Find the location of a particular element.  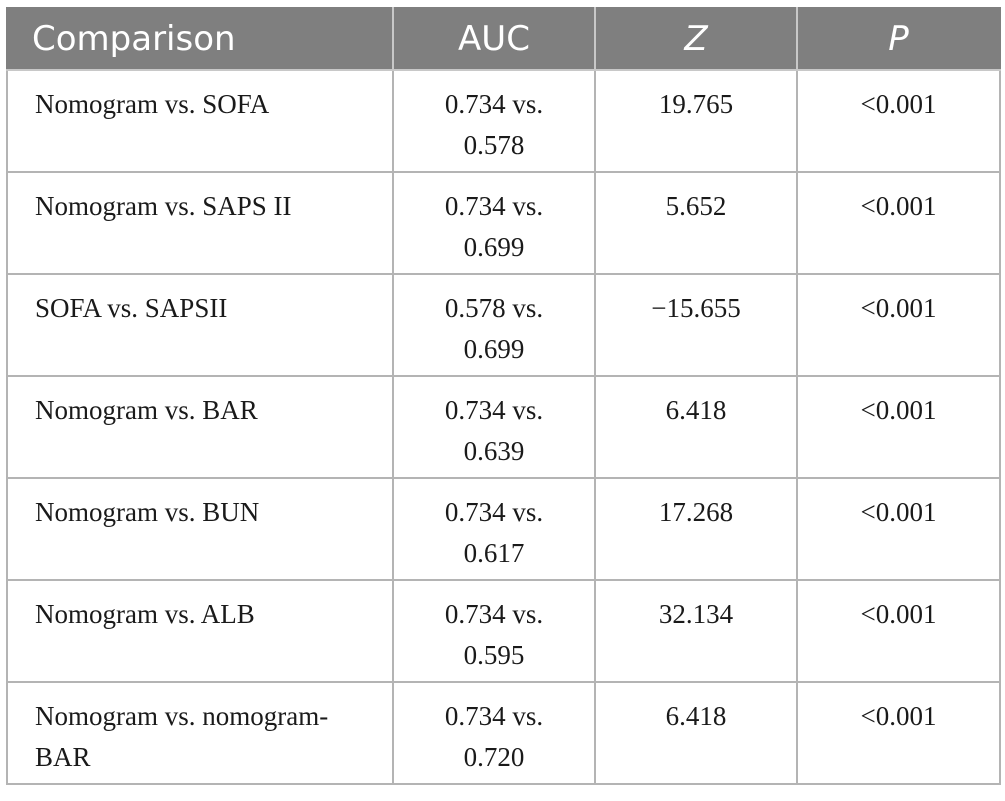

comparison-cell: Nomogram vs. BAR is located at coordinates (200, 427).